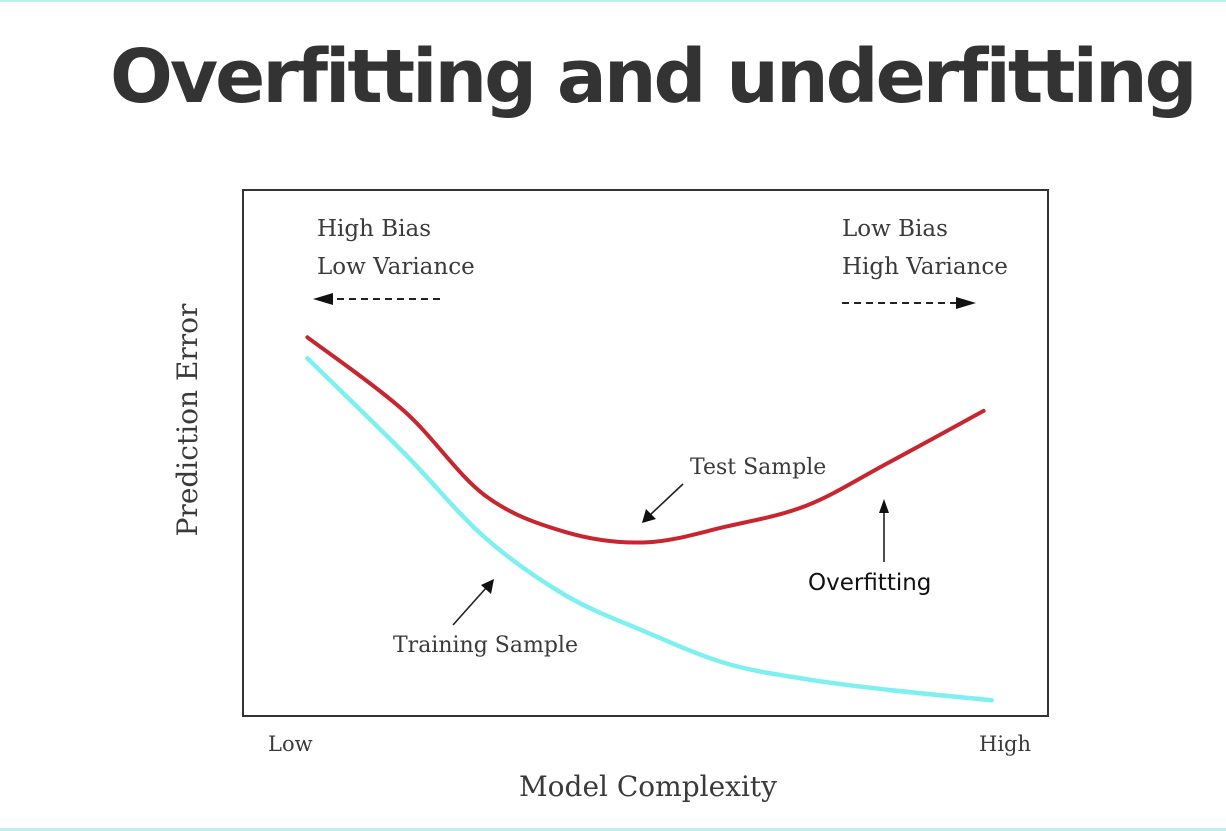 The height and width of the screenshot is (831, 1226). What do you see at coordinates (869, 583) in the screenshot?
I see `overfitting-label: Overfitting` at bounding box center [869, 583].